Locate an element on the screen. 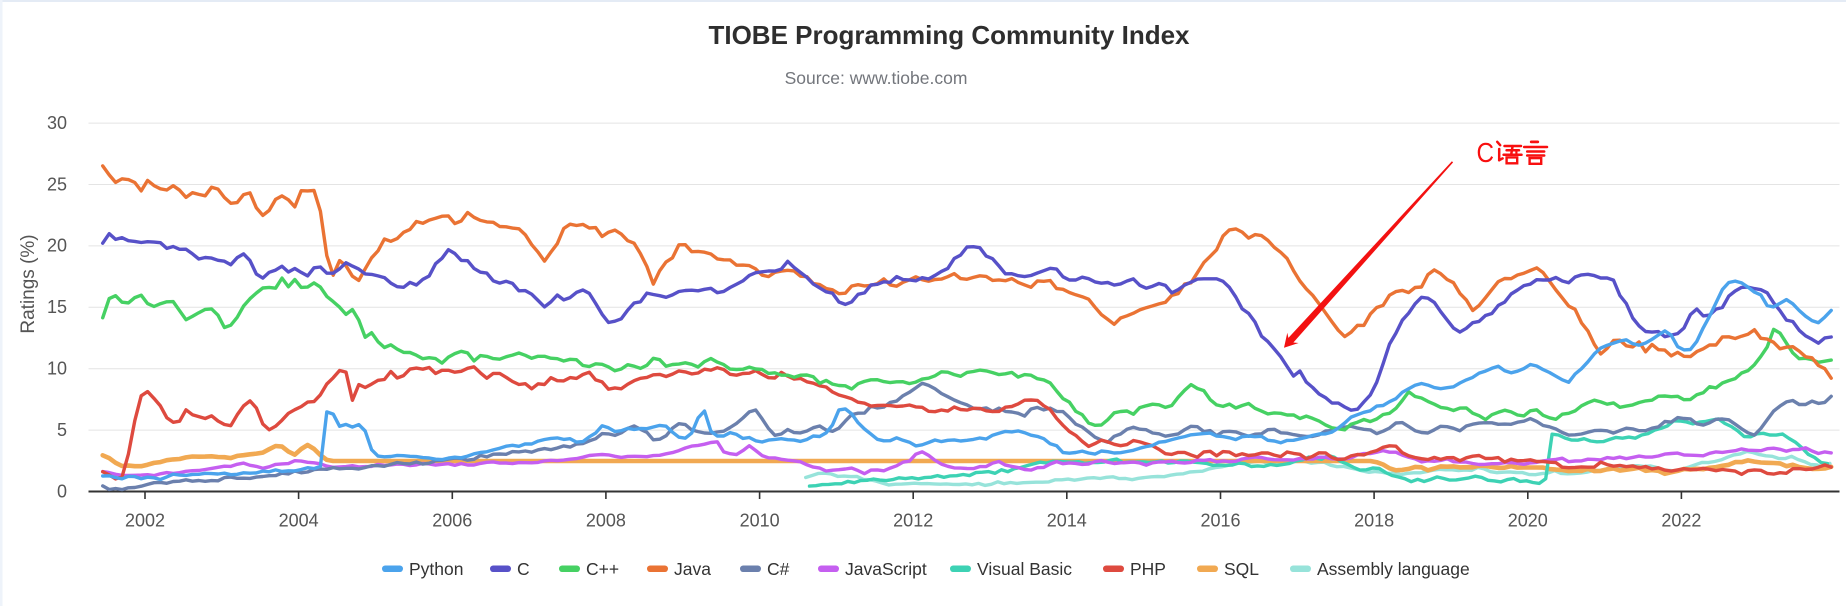 The width and height of the screenshot is (1846, 606). svg-text: 0 is located at coordinates (62, 491).